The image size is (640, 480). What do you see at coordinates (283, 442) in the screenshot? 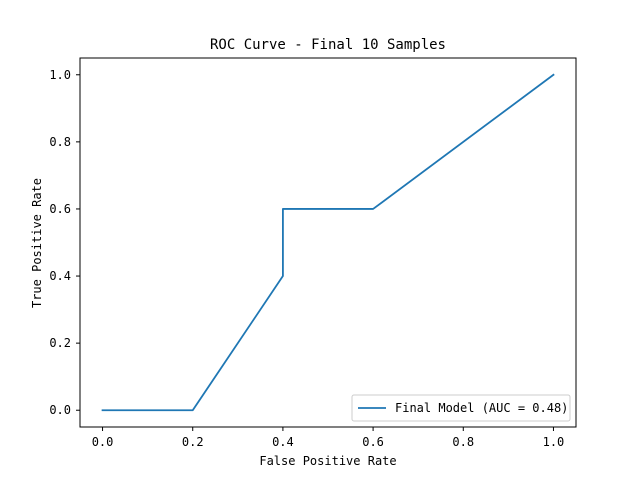
I see `x-tick-label: 0.4` at bounding box center [283, 442].